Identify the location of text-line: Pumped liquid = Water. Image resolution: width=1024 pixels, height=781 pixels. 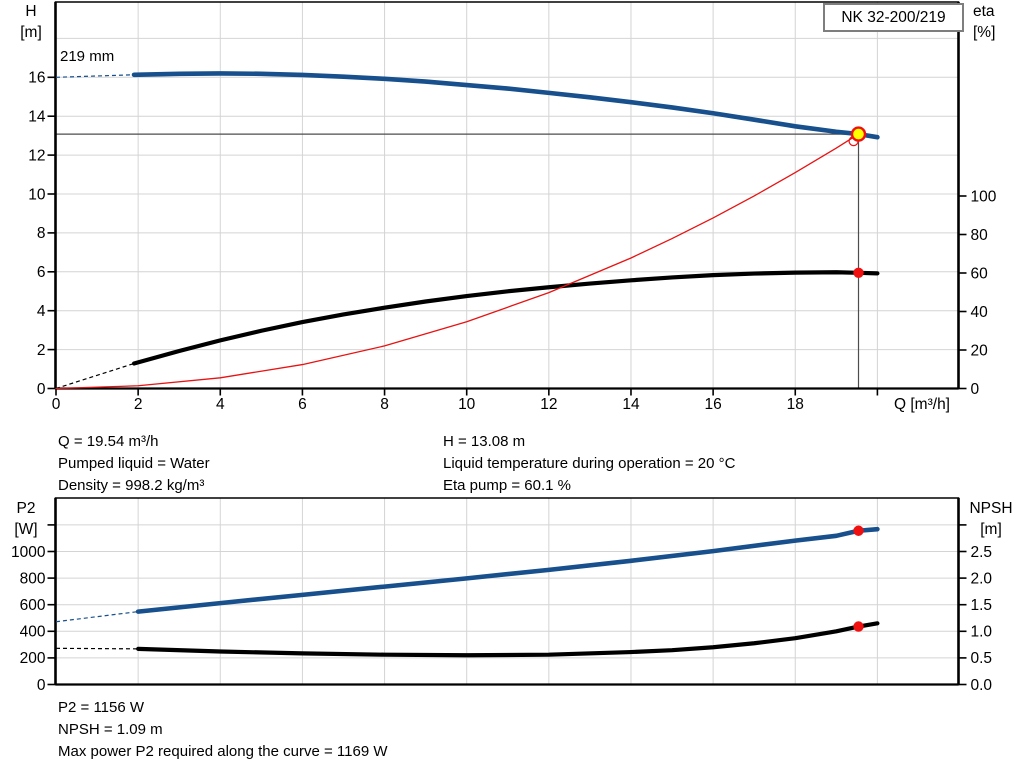
(134, 463).